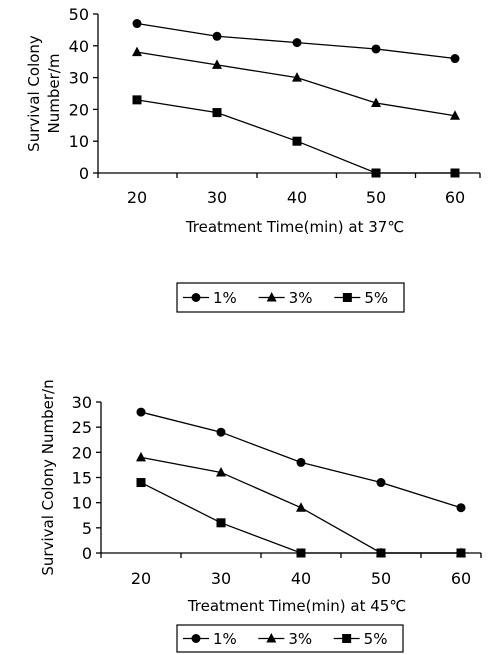 The height and width of the screenshot is (655, 497). What do you see at coordinates (87, 528) in the screenshot?
I see `y-tick-label: 5` at bounding box center [87, 528].